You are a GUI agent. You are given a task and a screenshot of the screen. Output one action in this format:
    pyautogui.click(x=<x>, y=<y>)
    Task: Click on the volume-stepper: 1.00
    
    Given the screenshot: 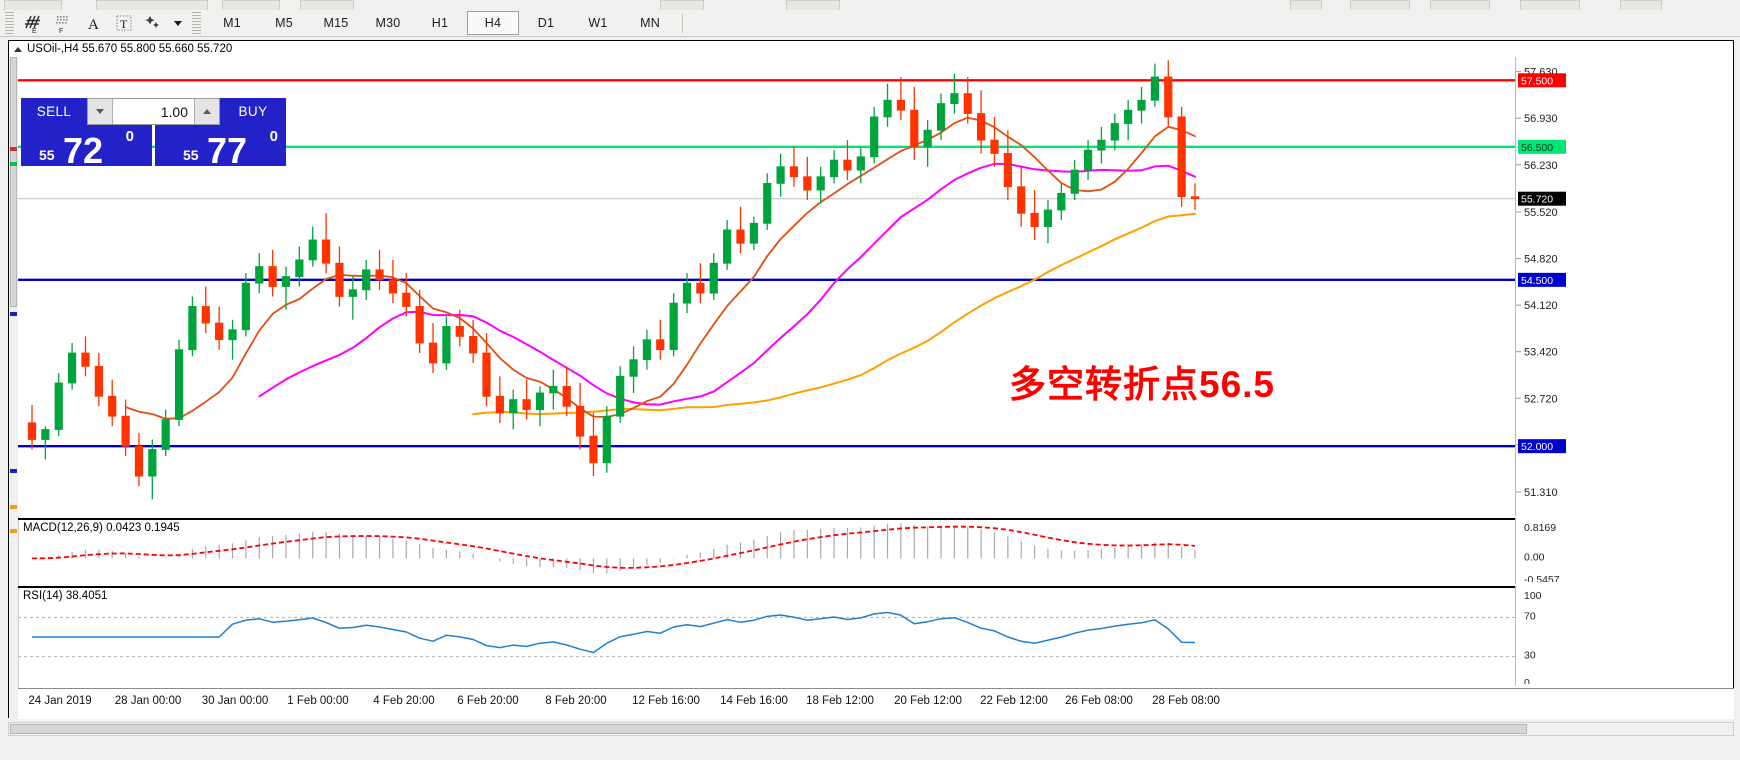 What is the action you would take?
    pyautogui.click(x=153, y=111)
    